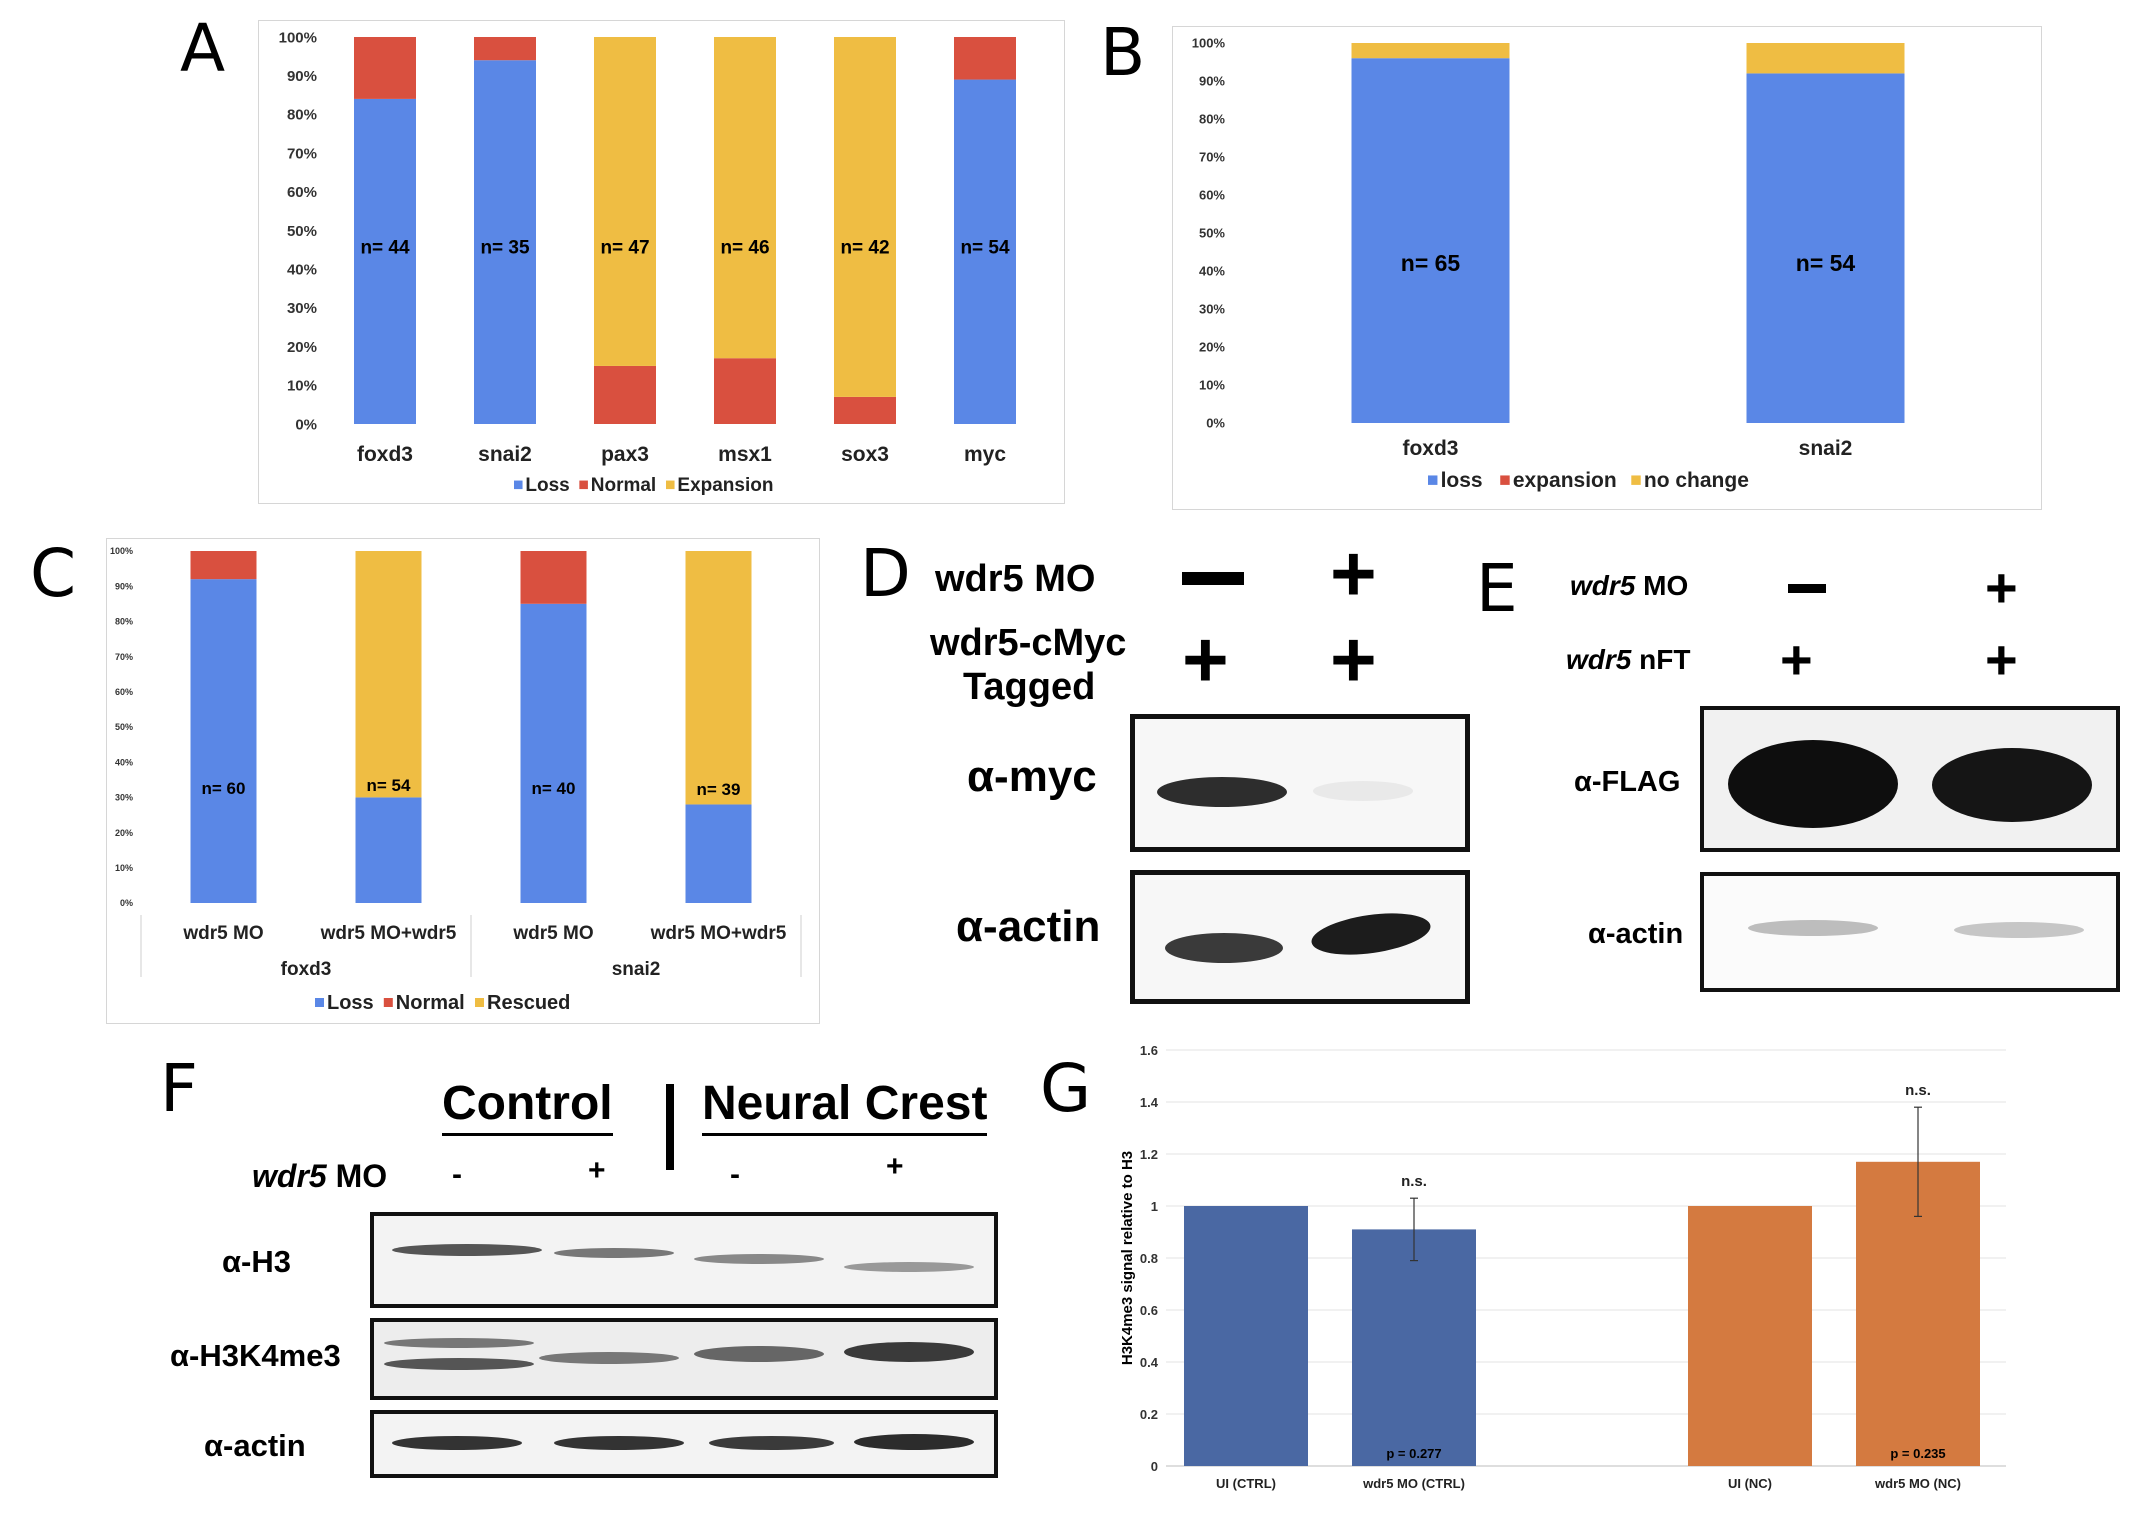 Image resolution: width=2144 pixels, height=1515 pixels. I want to click on blot-d-actin-membrane, so click(1300, 937).